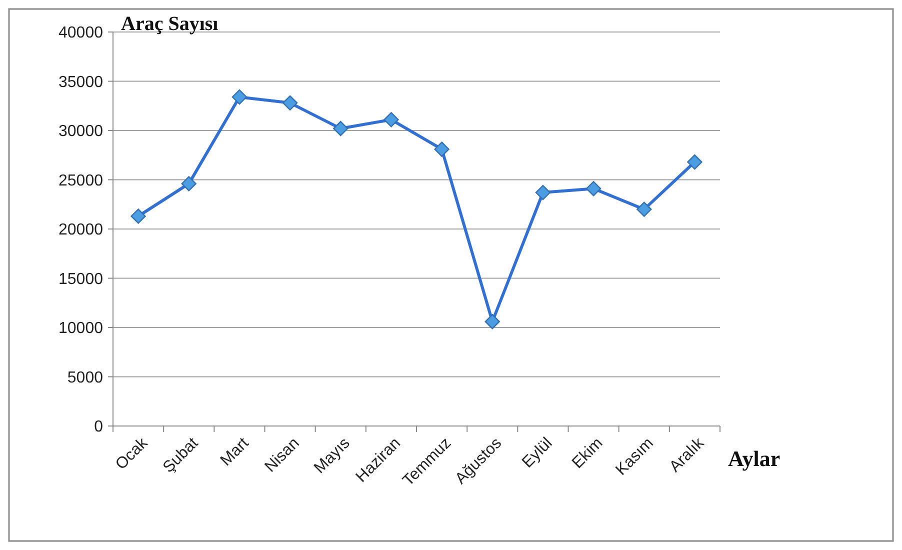 The width and height of the screenshot is (902, 550). I want to click on x-axis-title: Aylar, so click(754, 458).